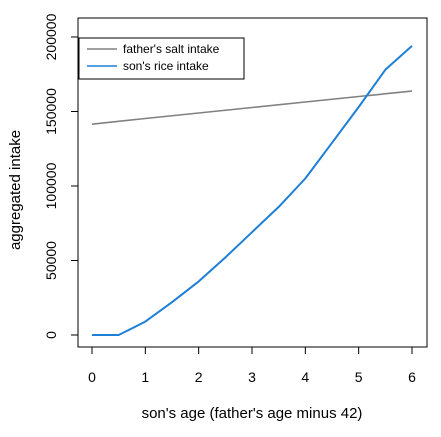 The width and height of the screenshot is (441, 437). Describe the element at coordinates (252, 107) in the screenshot. I see `series-line-fathers-salt-intake` at that location.